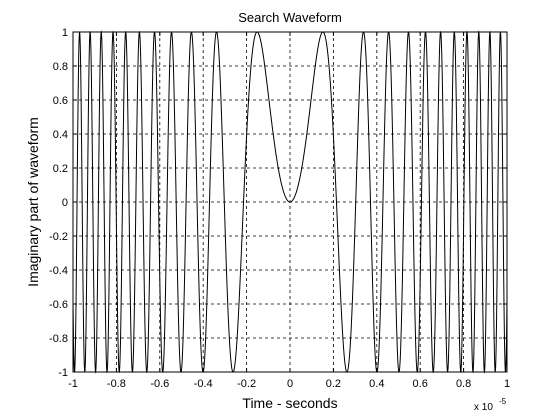  Describe the element at coordinates (58, 237) in the screenshot. I see `y-tick-label: -0.2` at that location.